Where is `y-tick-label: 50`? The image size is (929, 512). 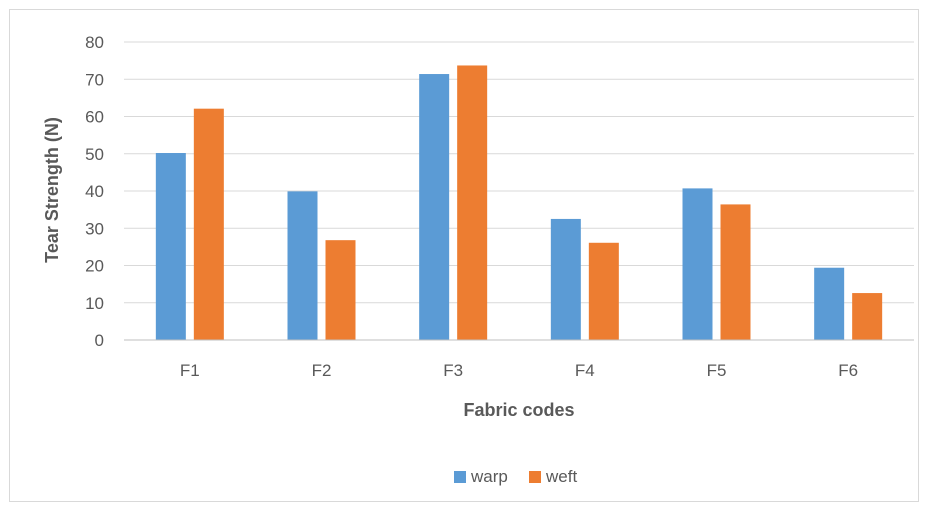 y-tick-label: 50 is located at coordinates (94, 154).